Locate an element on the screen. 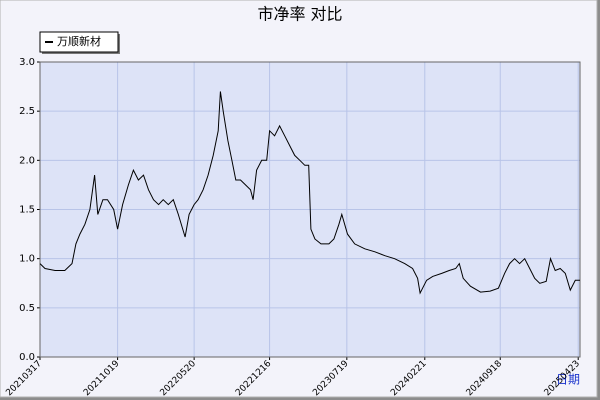  y-tick-label: 0.0 is located at coordinates (27, 357).